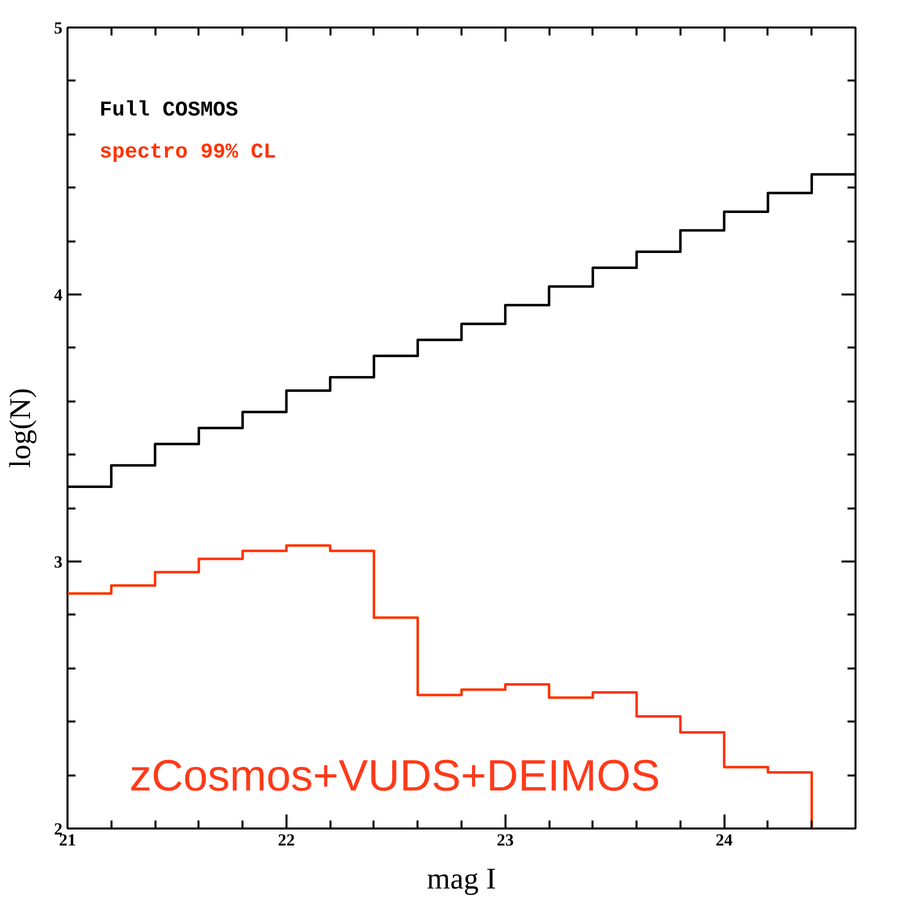  I want to click on text: Full COSMOS, so click(169, 111).